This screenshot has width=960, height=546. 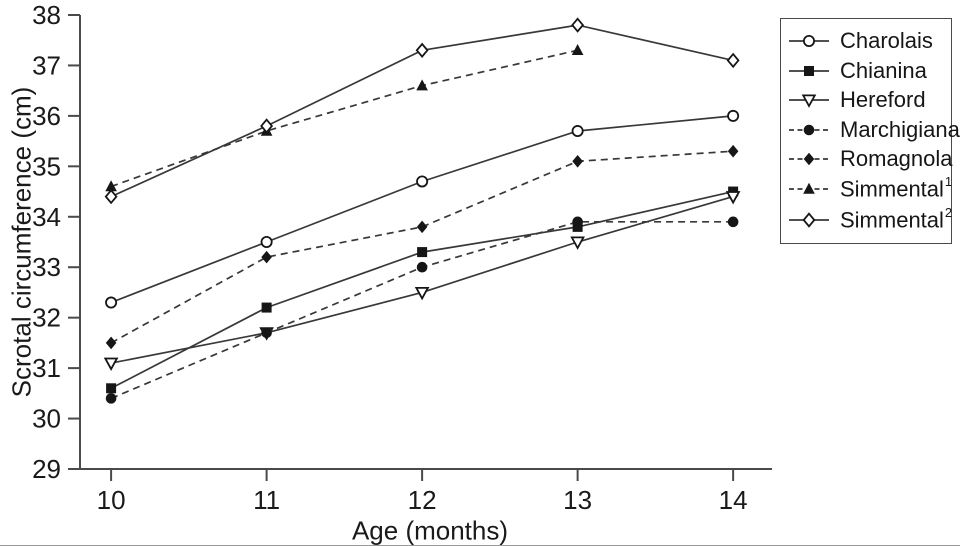 What do you see at coordinates (430, 530) in the screenshot?
I see `x-axis-title: Age (months)` at bounding box center [430, 530].